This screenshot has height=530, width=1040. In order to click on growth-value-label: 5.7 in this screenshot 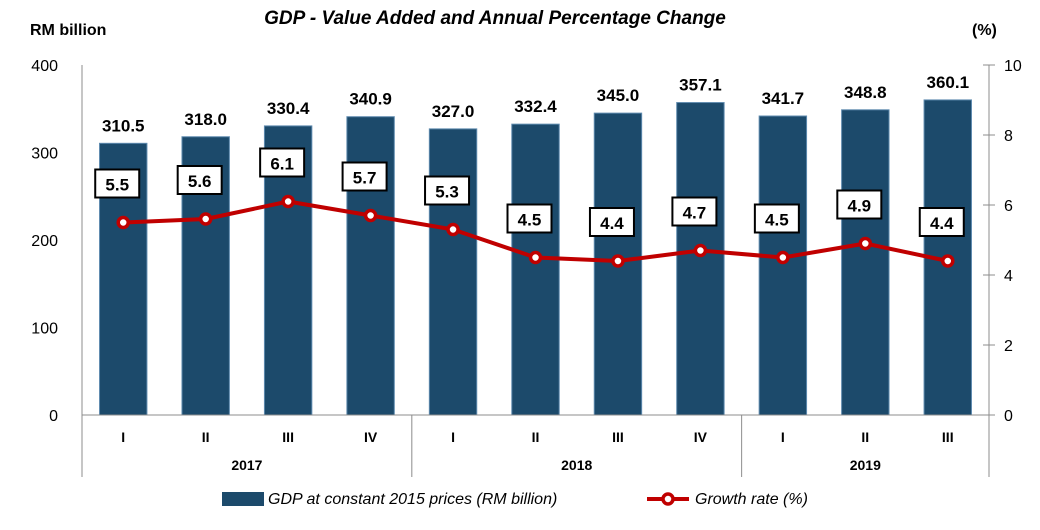, I will do `click(365, 178)`.